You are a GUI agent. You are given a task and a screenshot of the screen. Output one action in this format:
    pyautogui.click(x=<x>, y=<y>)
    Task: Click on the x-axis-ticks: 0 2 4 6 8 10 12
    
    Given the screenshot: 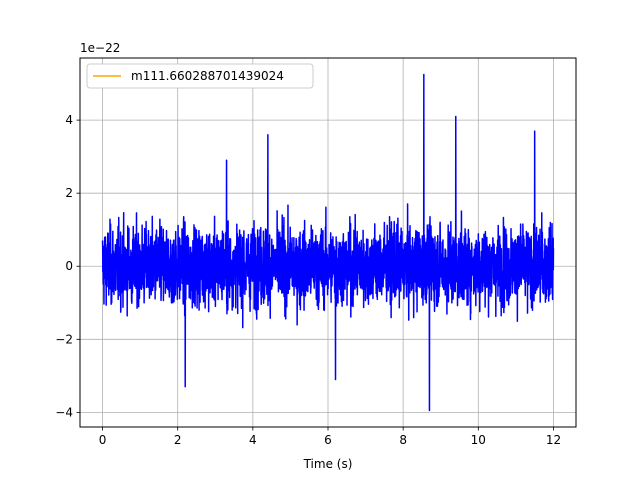 What is the action you would take?
    pyautogui.click(x=330, y=437)
    